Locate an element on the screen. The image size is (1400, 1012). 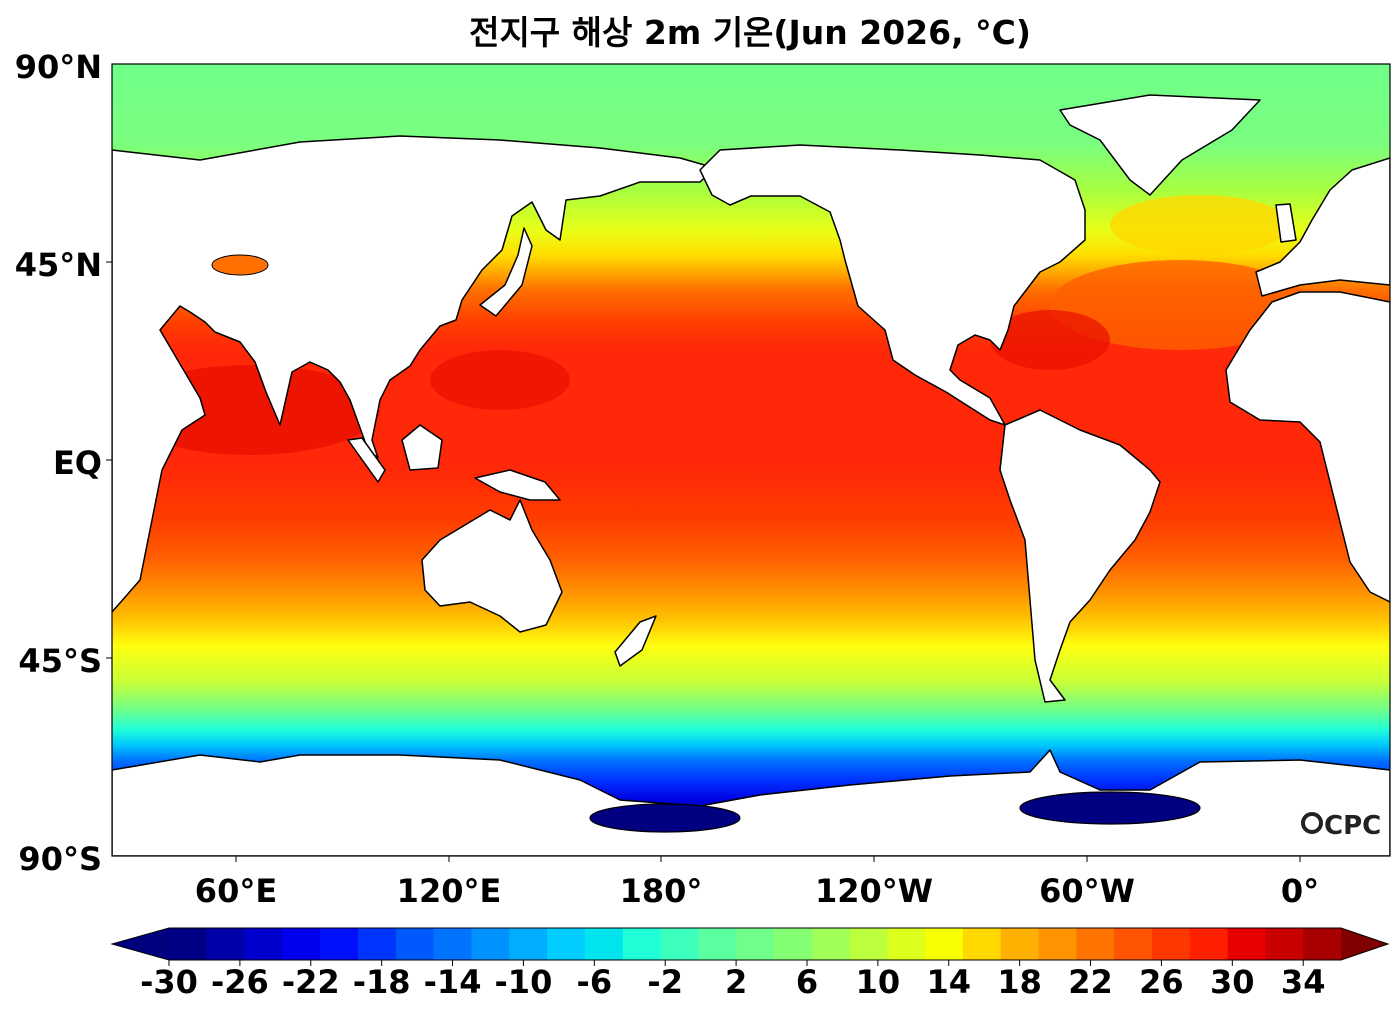
lon-axis: 60°E 120°E 180° 120°W 60°W 0° is located at coordinates (757, 883).